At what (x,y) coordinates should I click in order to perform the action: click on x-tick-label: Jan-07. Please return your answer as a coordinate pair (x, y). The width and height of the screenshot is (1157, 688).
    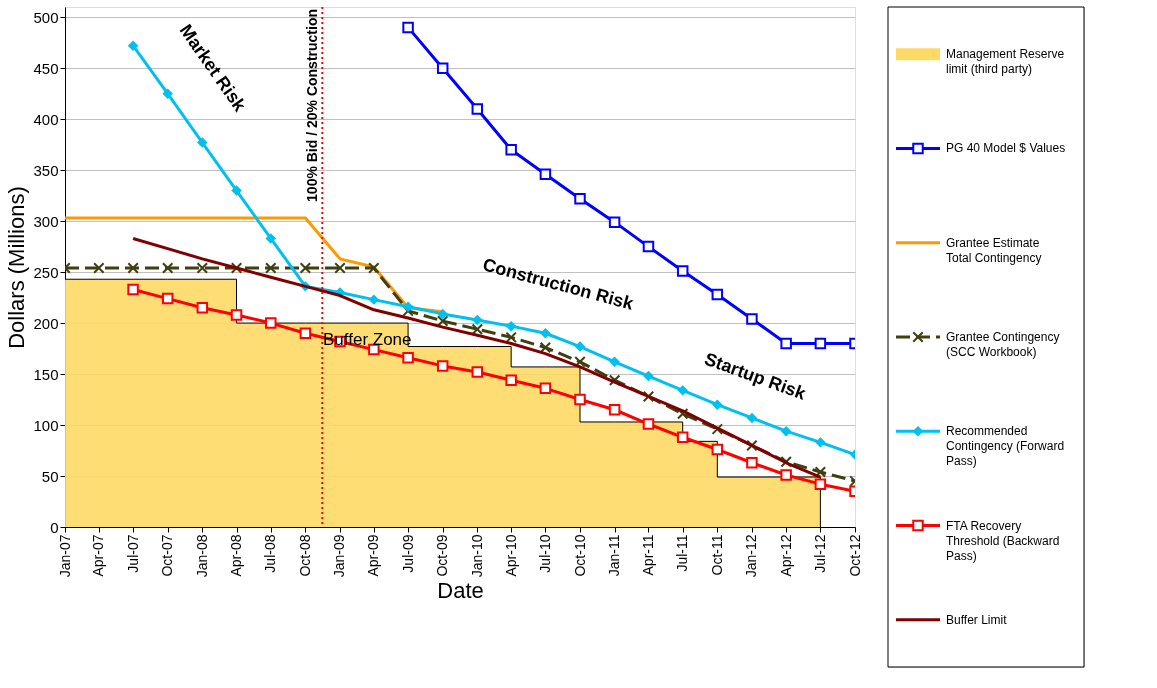
    Looking at the image, I should click on (64, 556).